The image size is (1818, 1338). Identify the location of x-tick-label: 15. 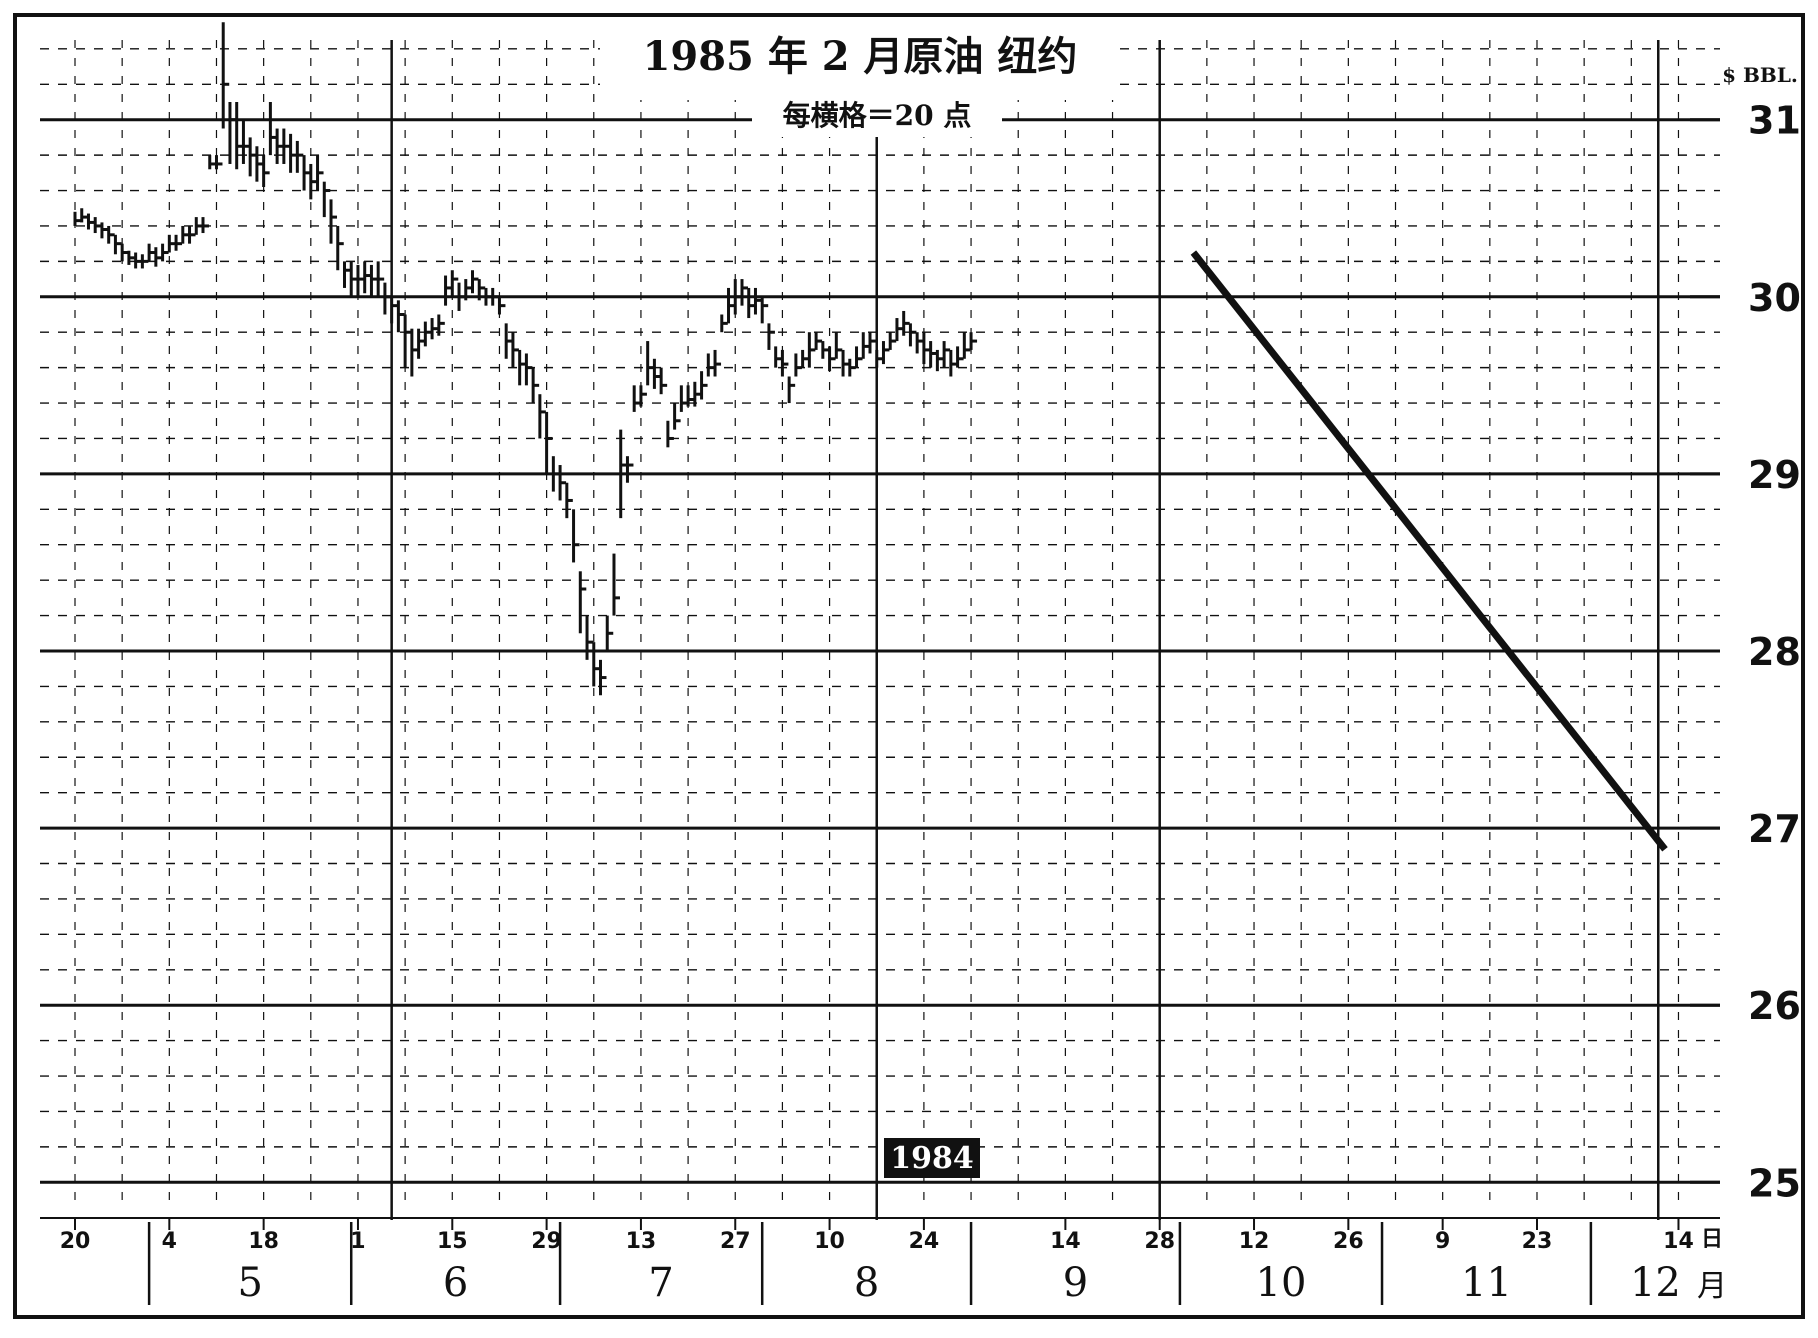
(452, 1241).